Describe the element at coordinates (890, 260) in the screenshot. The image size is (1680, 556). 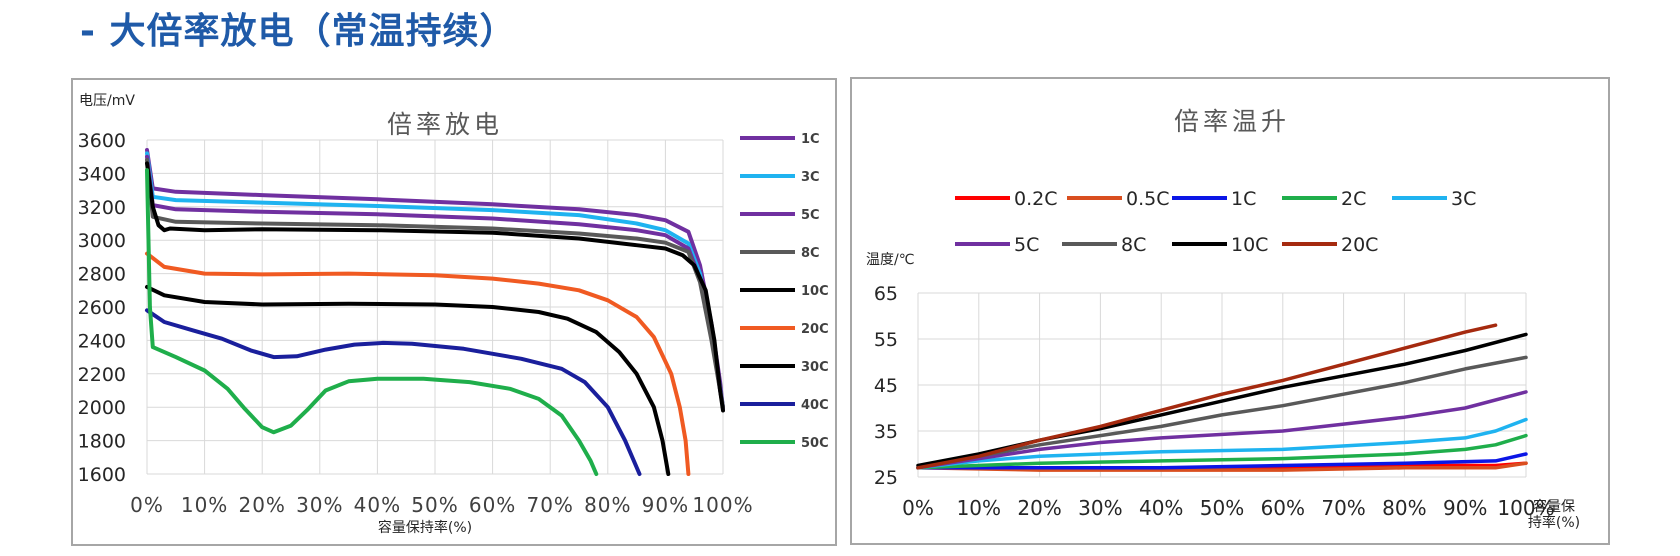
I see `y-axis-label: 温度/℃` at that location.